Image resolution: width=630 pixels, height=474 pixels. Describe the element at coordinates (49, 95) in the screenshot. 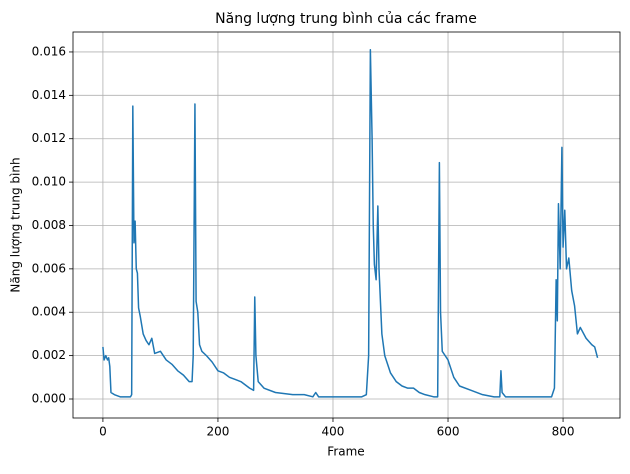

I see `y-tick-label: 0.014` at that location.